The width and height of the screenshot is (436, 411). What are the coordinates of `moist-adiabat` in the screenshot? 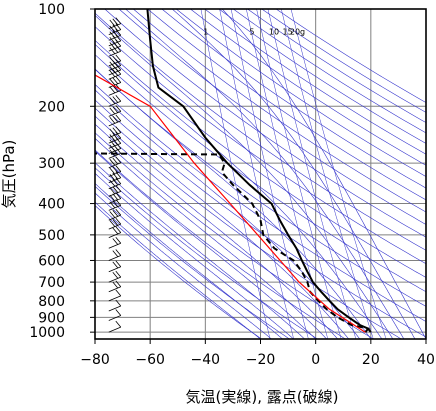 It's located at (183, 265).